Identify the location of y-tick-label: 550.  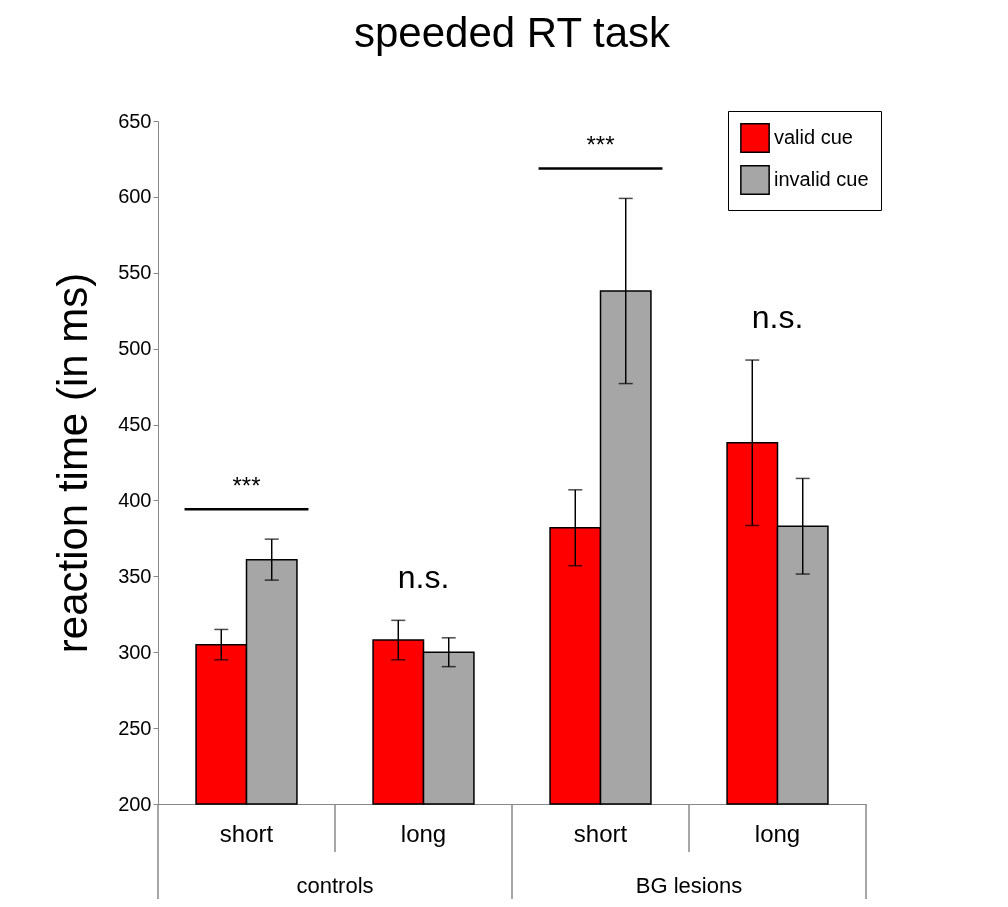
(135, 272).